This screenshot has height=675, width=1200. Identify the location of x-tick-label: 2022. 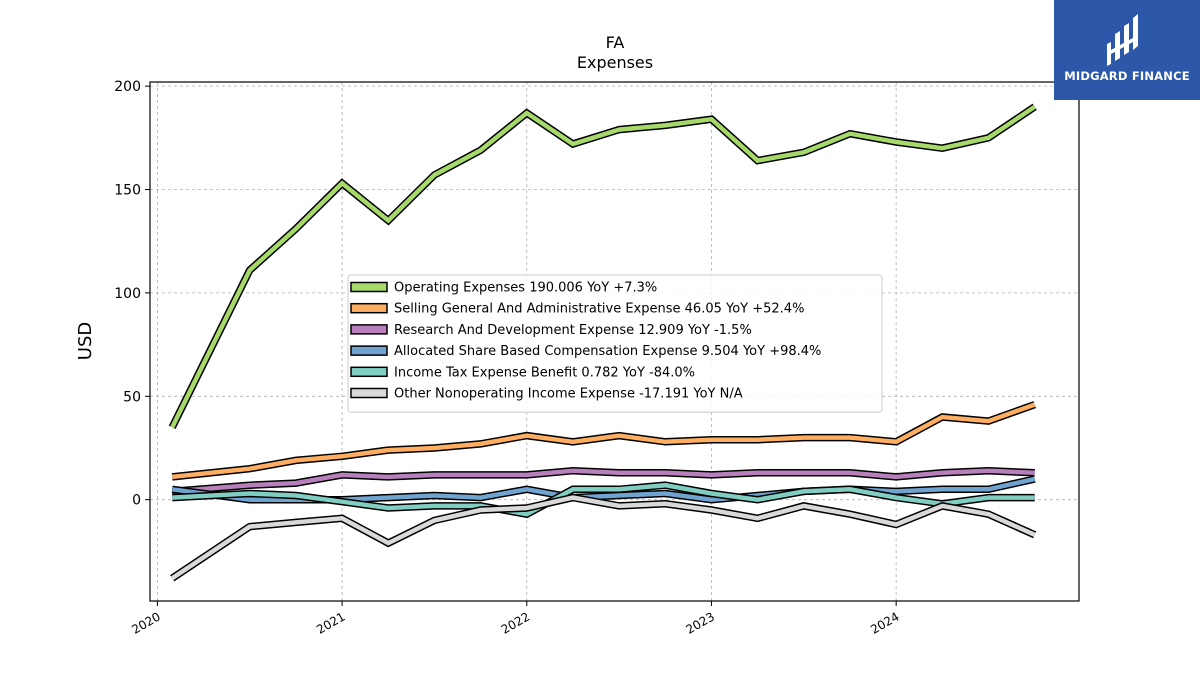
(515, 622).